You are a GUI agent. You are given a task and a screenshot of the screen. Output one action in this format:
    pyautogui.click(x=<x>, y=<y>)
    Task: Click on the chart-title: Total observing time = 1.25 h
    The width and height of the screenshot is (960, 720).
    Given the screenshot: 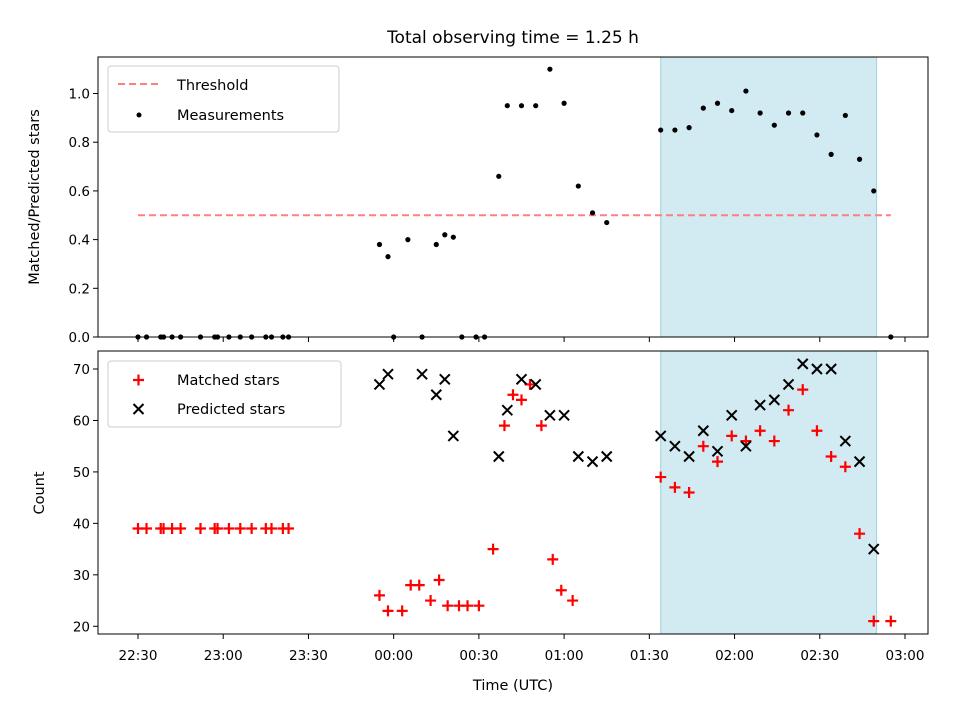 What is the action you would take?
    pyautogui.click(x=512, y=38)
    